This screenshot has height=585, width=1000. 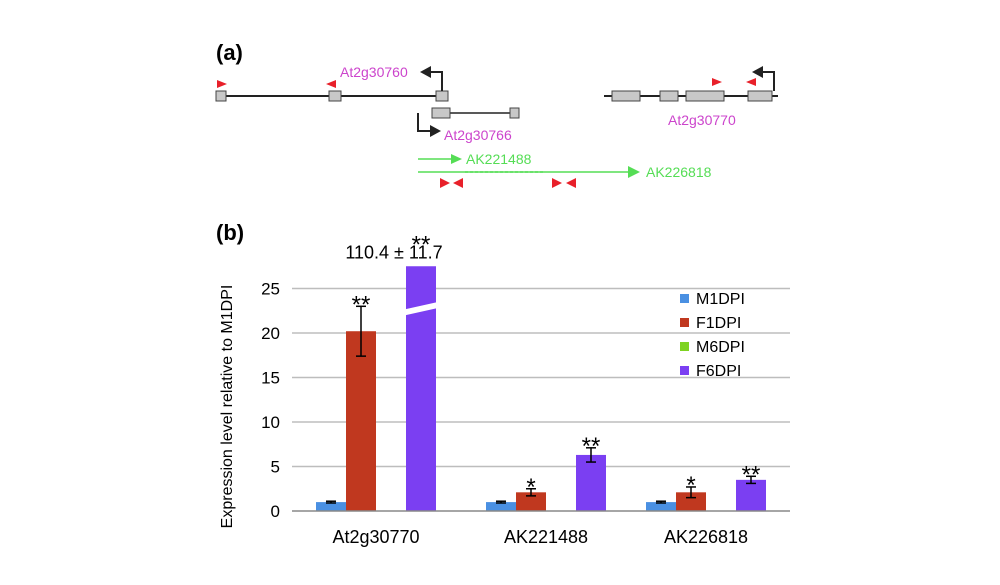 What do you see at coordinates (393, 252) in the screenshot?
I see `broken-bar-value-label: 110.4 ± 11.7` at bounding box center [393, 252].